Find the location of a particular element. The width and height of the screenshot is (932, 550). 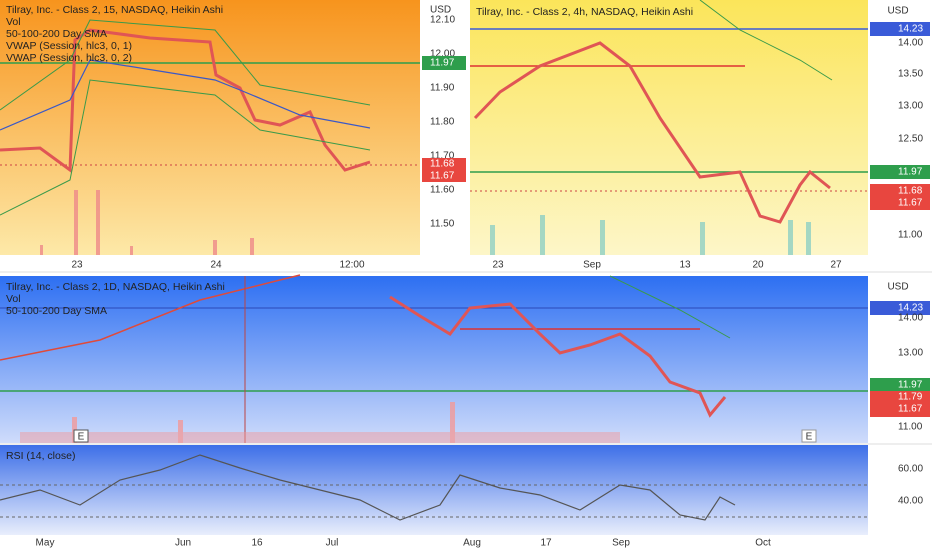

price-tag-text: 11.79 is located at coordinates (910, 397).